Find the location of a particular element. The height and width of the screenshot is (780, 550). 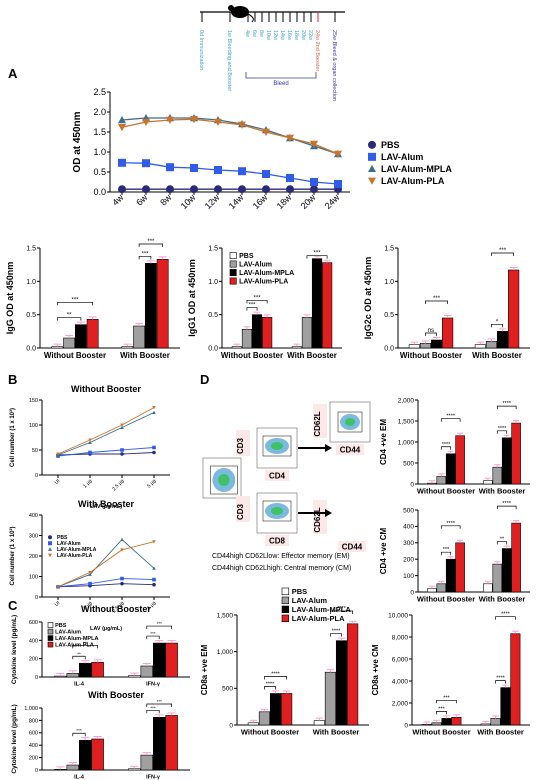

y-tick-label: 300 is located at coordinates (33, 536).